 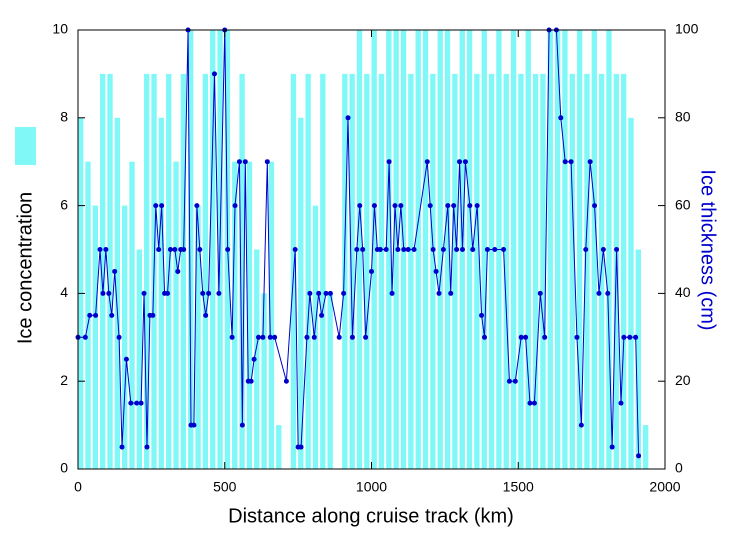 I want to click on y2-tick-label: 60, so click(x=683, y=204).